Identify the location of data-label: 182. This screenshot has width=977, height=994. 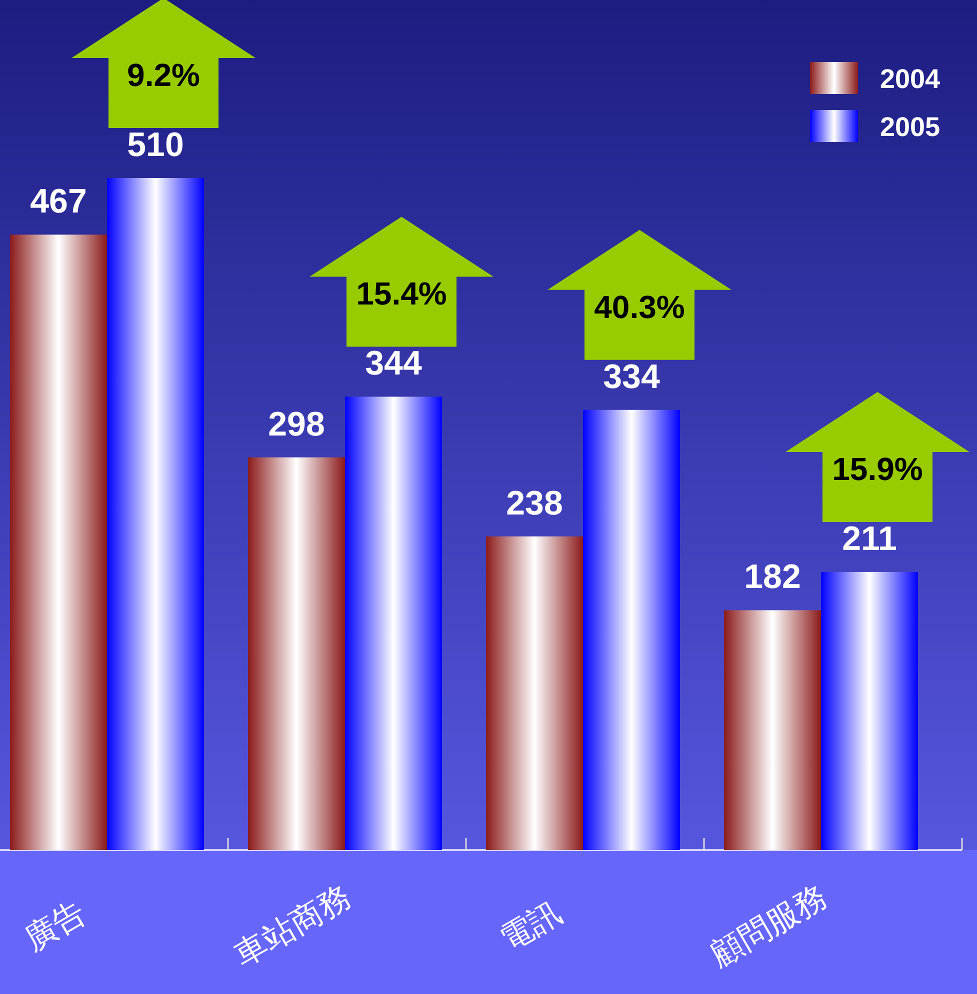
(772, 577).